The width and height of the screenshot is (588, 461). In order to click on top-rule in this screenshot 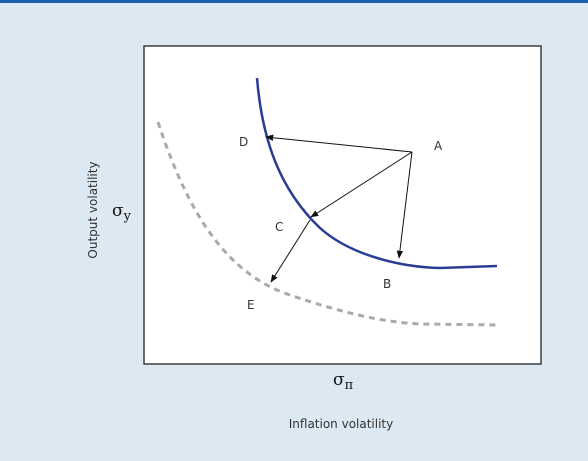, I will do `click(294, 1)`.